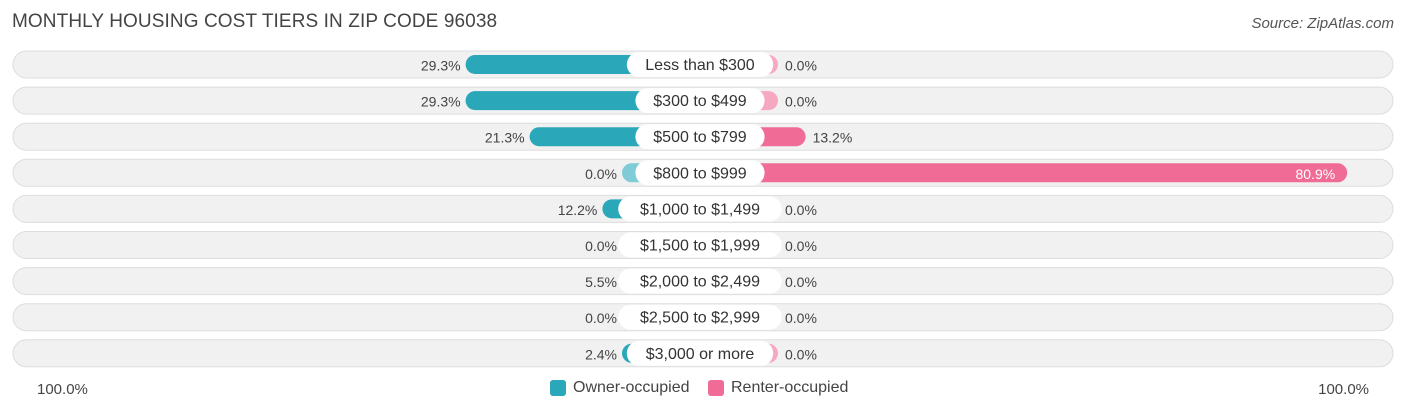 The height and width of the screenshot is (415, 1406). Describe the element at coordinates (558, 388) in the screenshot. I see `legend-swatch-owner` at that location.